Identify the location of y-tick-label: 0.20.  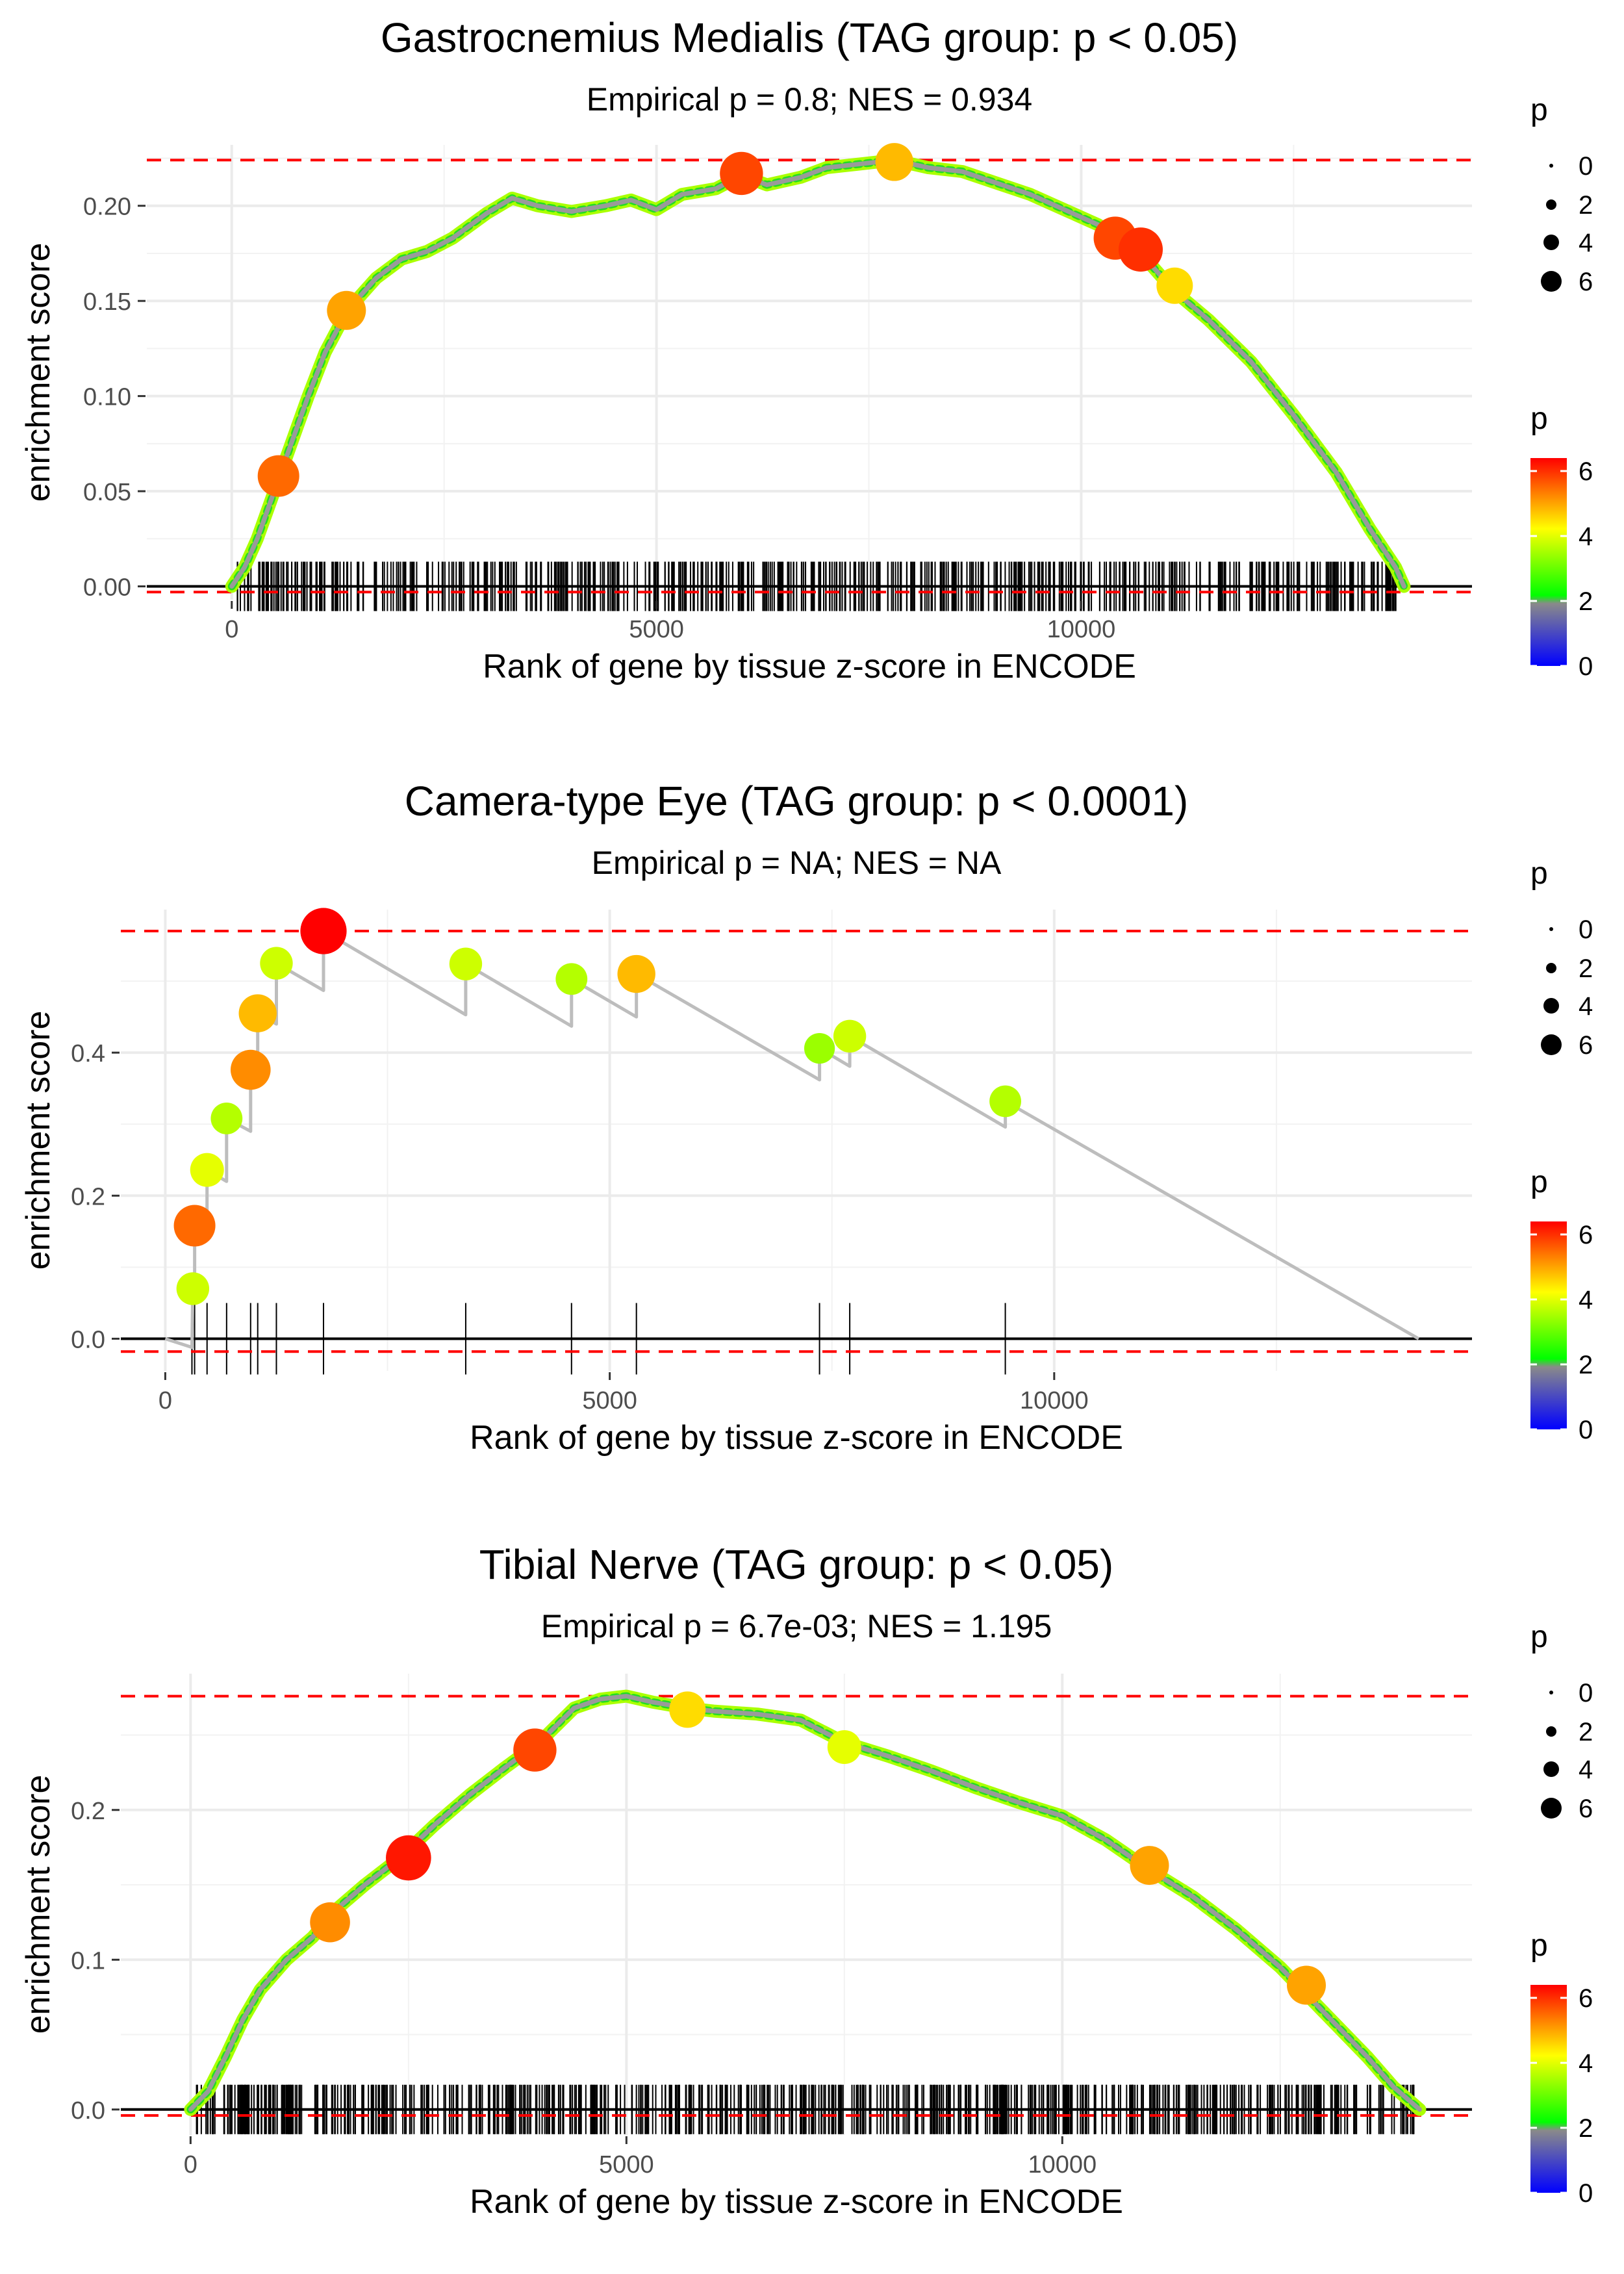
(107, 207).